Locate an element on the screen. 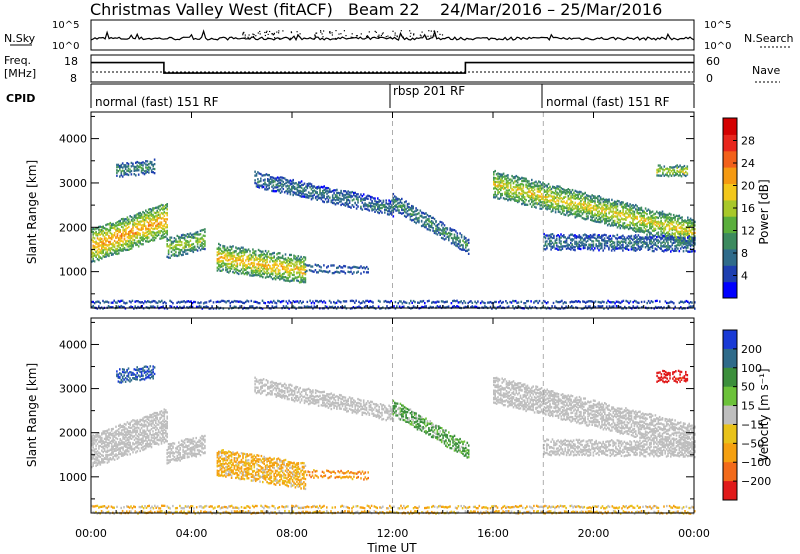  noise-right-tick-bottom: 10^0 is located at coordinates (717, 46).